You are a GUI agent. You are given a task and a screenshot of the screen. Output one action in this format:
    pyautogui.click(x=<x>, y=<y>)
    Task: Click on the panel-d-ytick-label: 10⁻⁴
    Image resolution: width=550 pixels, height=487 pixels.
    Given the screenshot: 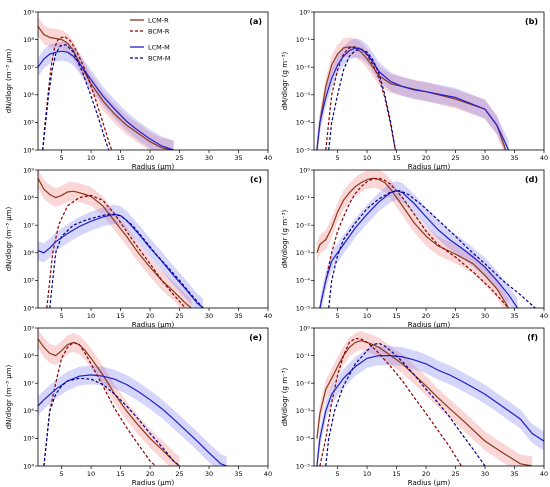 What is the action you would take?
    pyautogui.click(x=303, y=281)
    